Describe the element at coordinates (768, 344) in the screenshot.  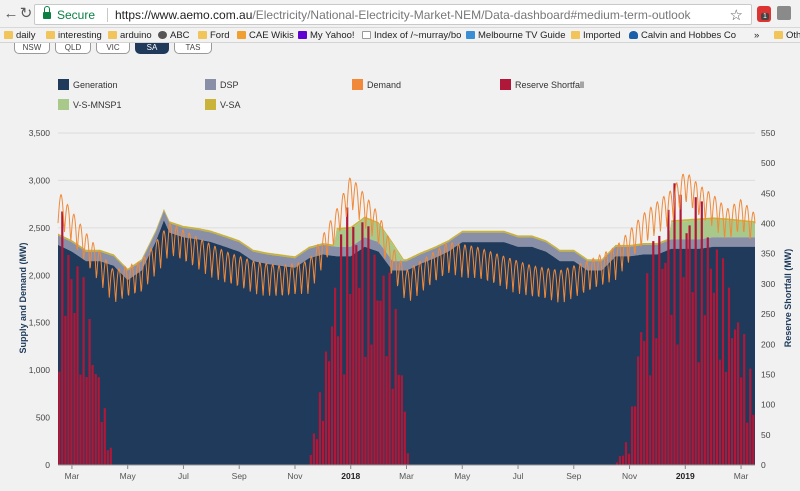
I see `y2-tick-label: 200` at that location.